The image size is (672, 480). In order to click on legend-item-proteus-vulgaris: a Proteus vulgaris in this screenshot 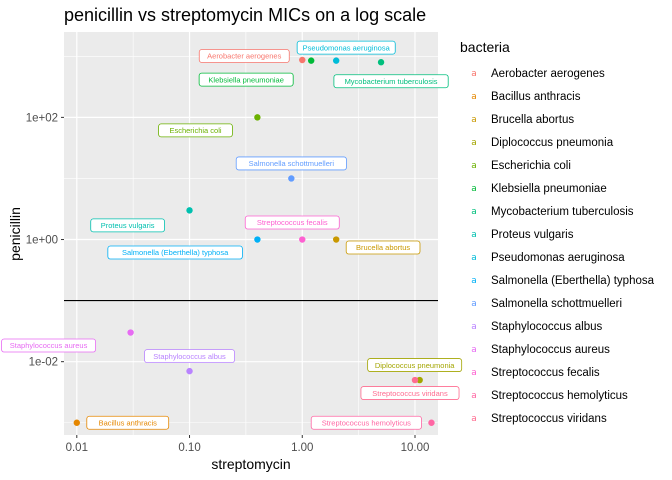, I will do `click(522, 235)`.